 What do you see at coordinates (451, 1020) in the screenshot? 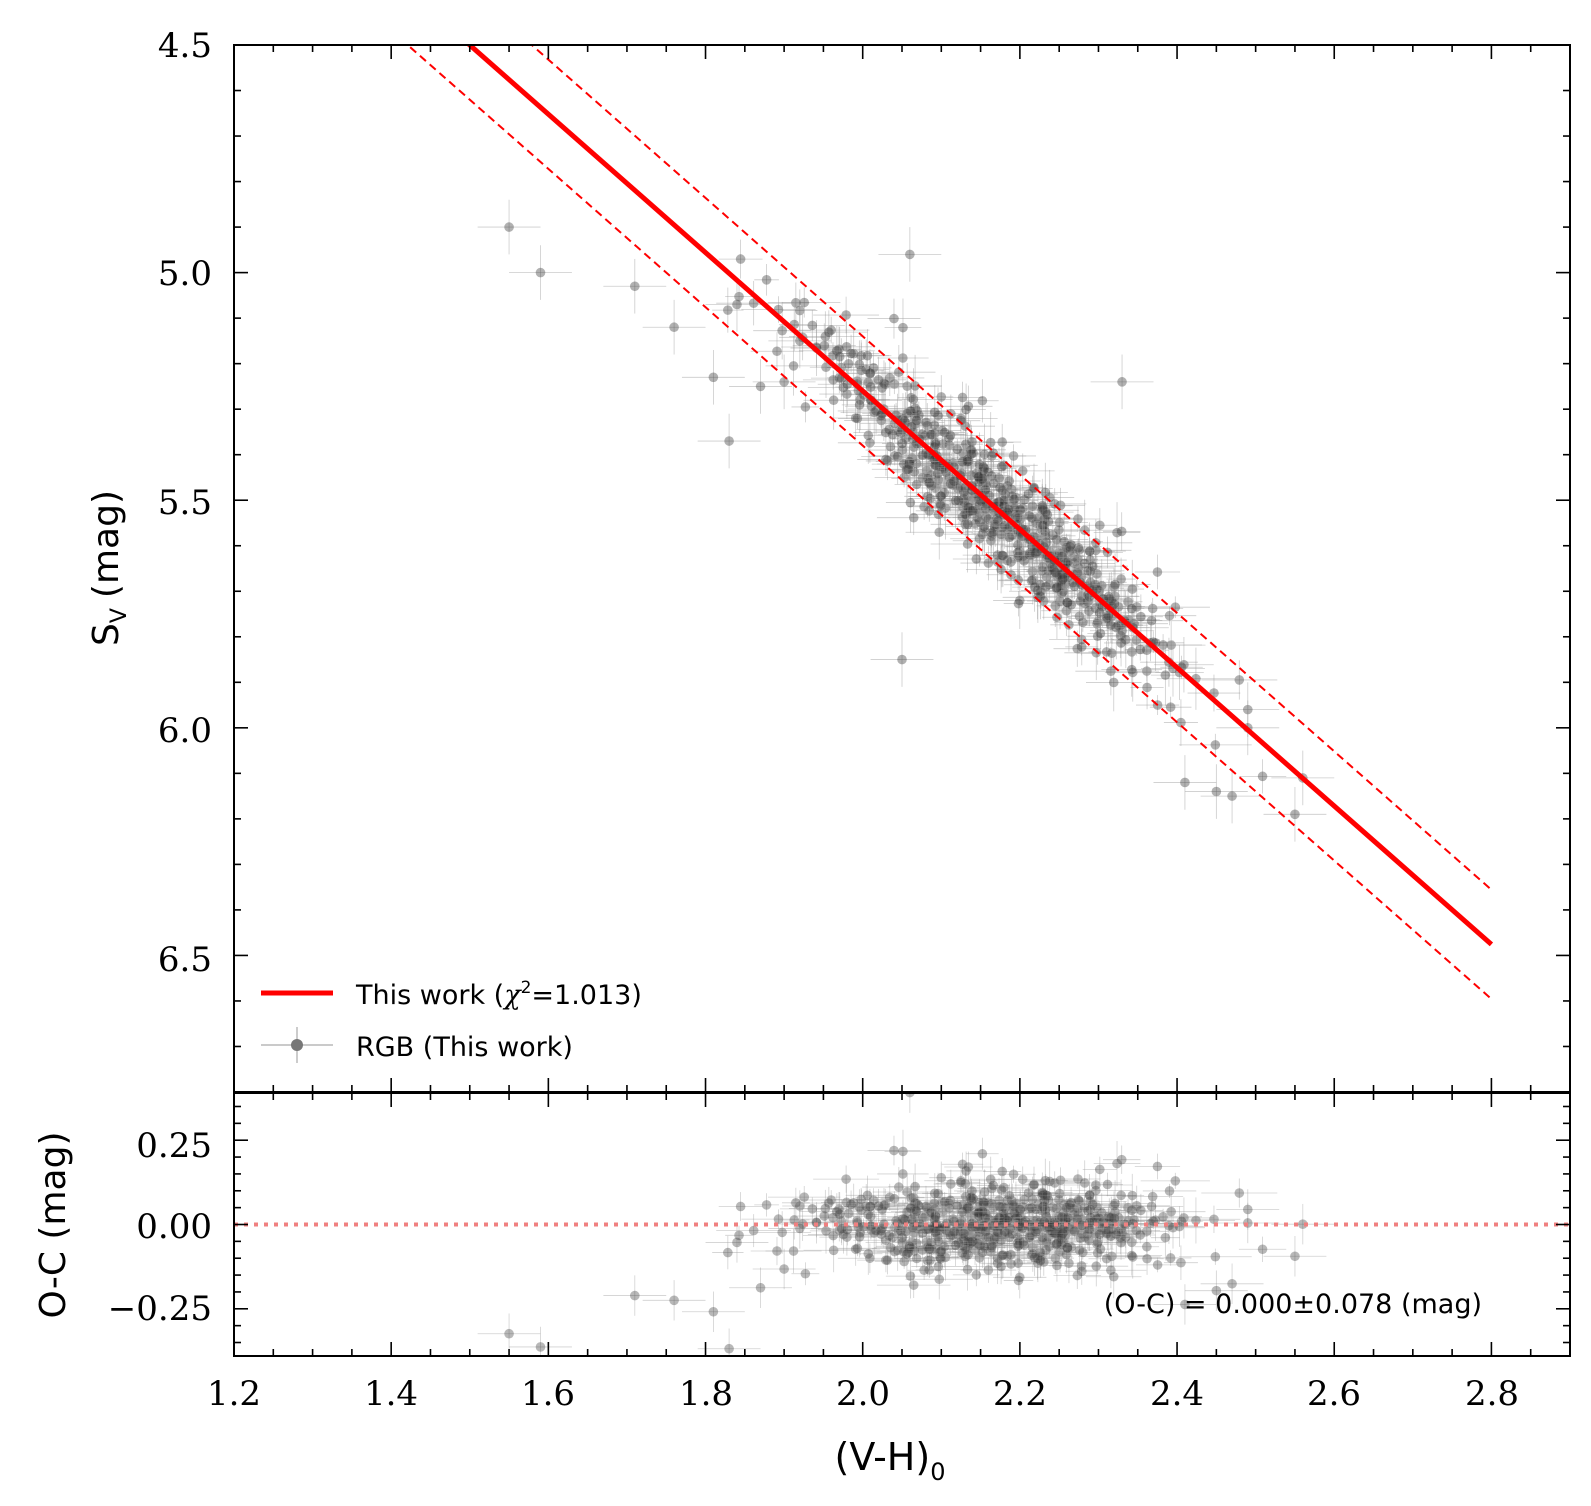
I see `legend: This work (χ2=1.013) RGB (This work)` at bounding box center [451, 1020].